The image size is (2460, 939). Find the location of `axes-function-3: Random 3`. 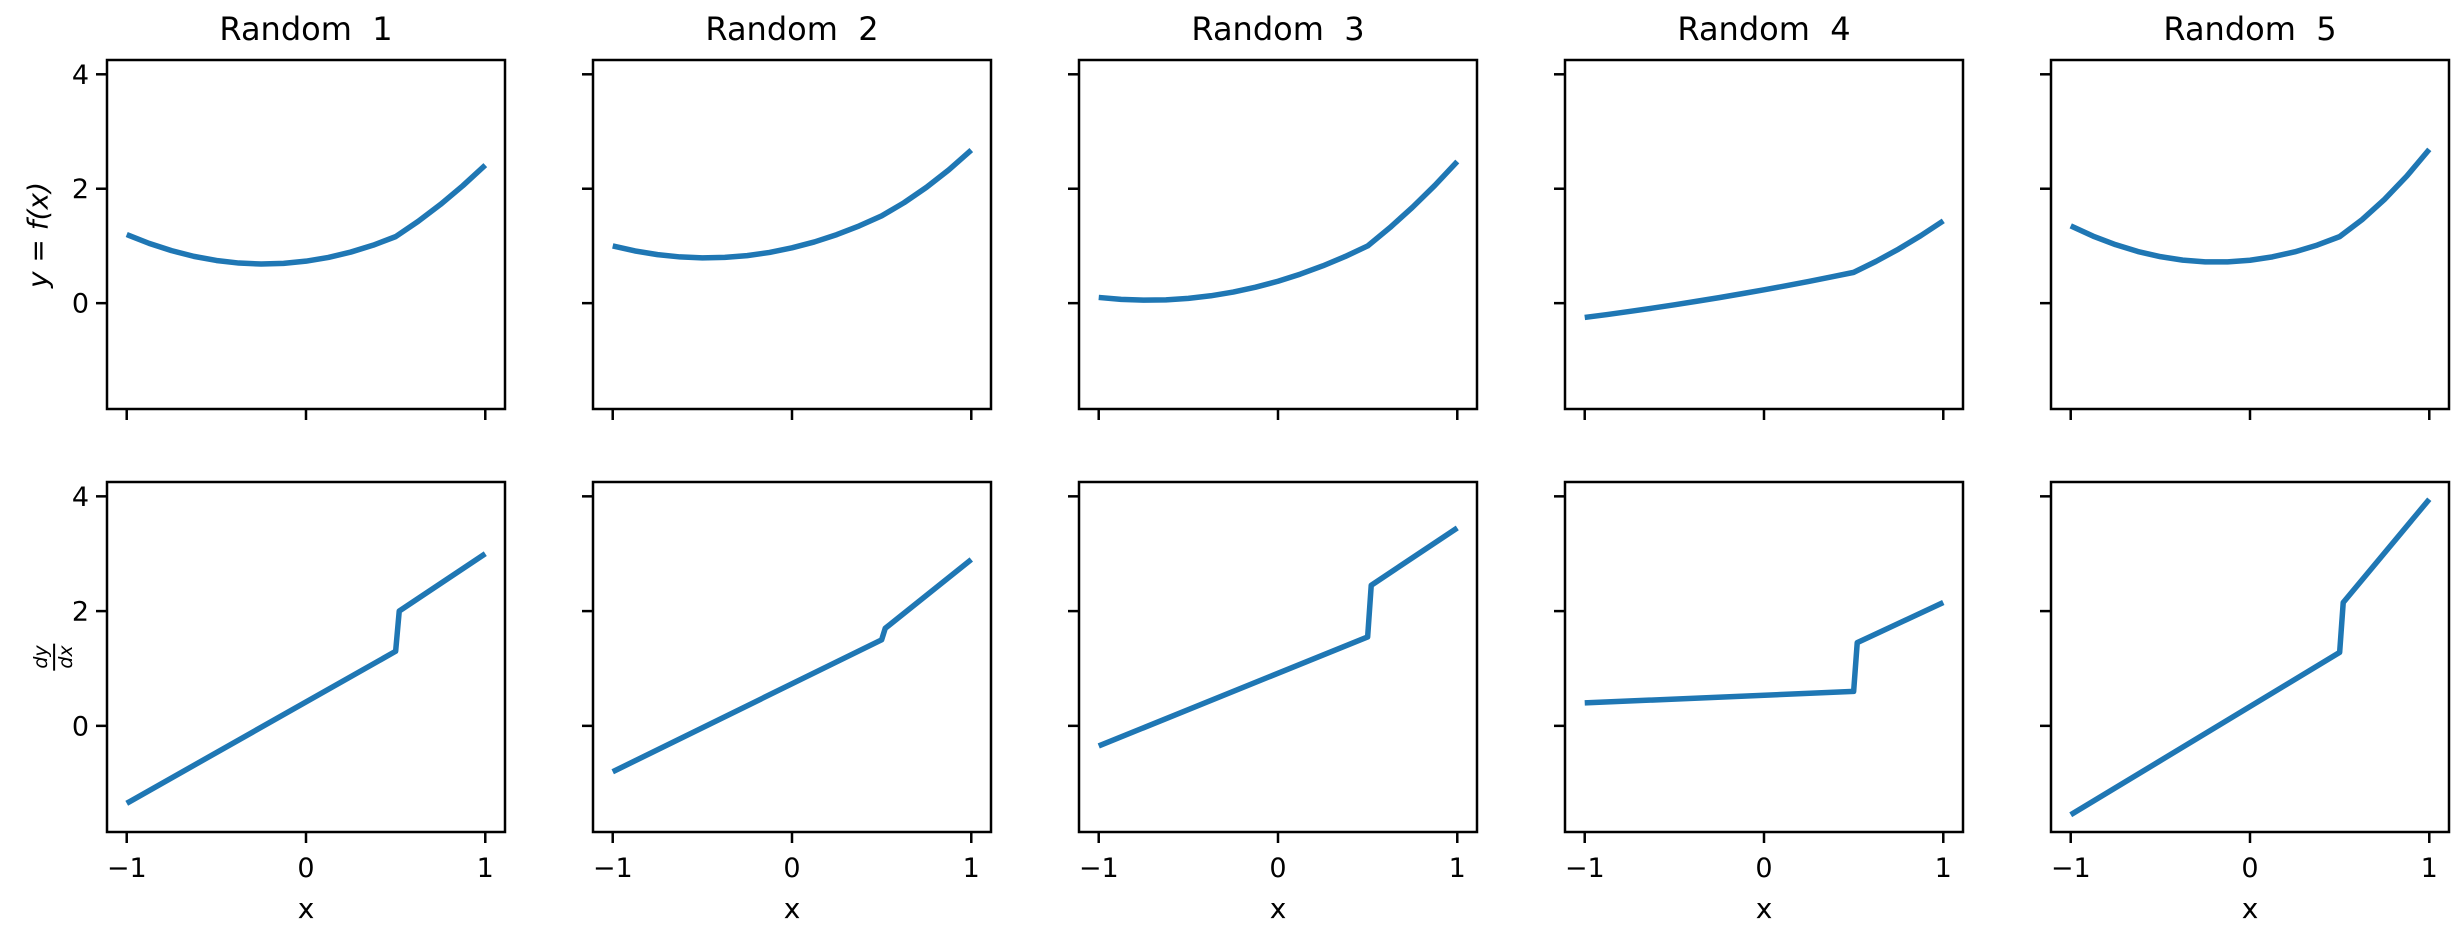

axes-function-3: Random 3 is located at coordinates (1273, 215).